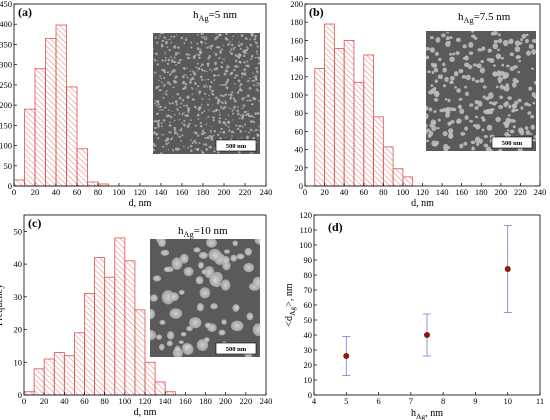 The image size is (550, 420). What do you see at coordinates (289, 321) in the screenshot?
I see `y-axis-label-prefix: <d` at bounding box center [289, 321].